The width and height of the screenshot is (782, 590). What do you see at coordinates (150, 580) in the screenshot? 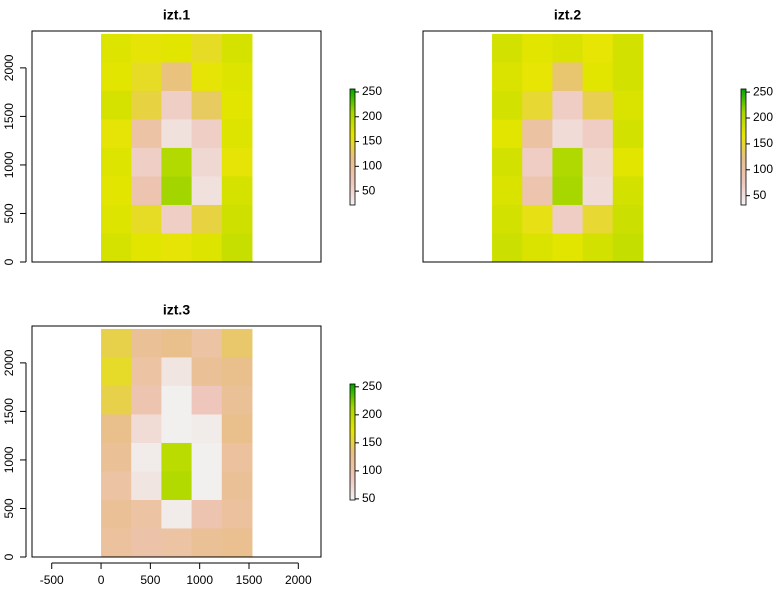
I see `x-tick-label: 500` at bounding box center [150, 580].